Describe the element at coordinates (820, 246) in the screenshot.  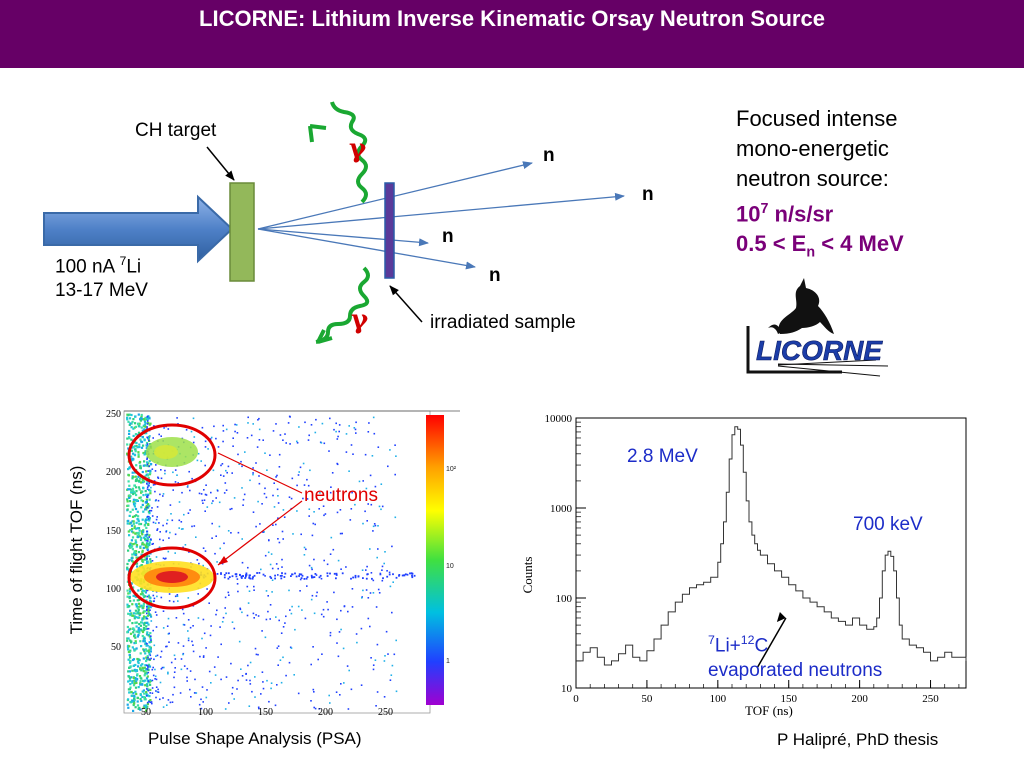
I see `energy-range: 0.5 < En < 4 MeV` at that location.